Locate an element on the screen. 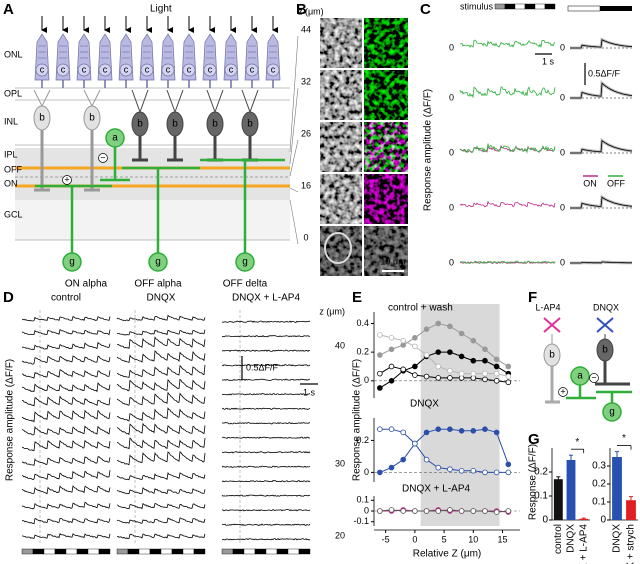 Image resolution: width=640 pixels, height=564 pixels. y-tick-label: 0.1 is located at coordinates (599, 502).